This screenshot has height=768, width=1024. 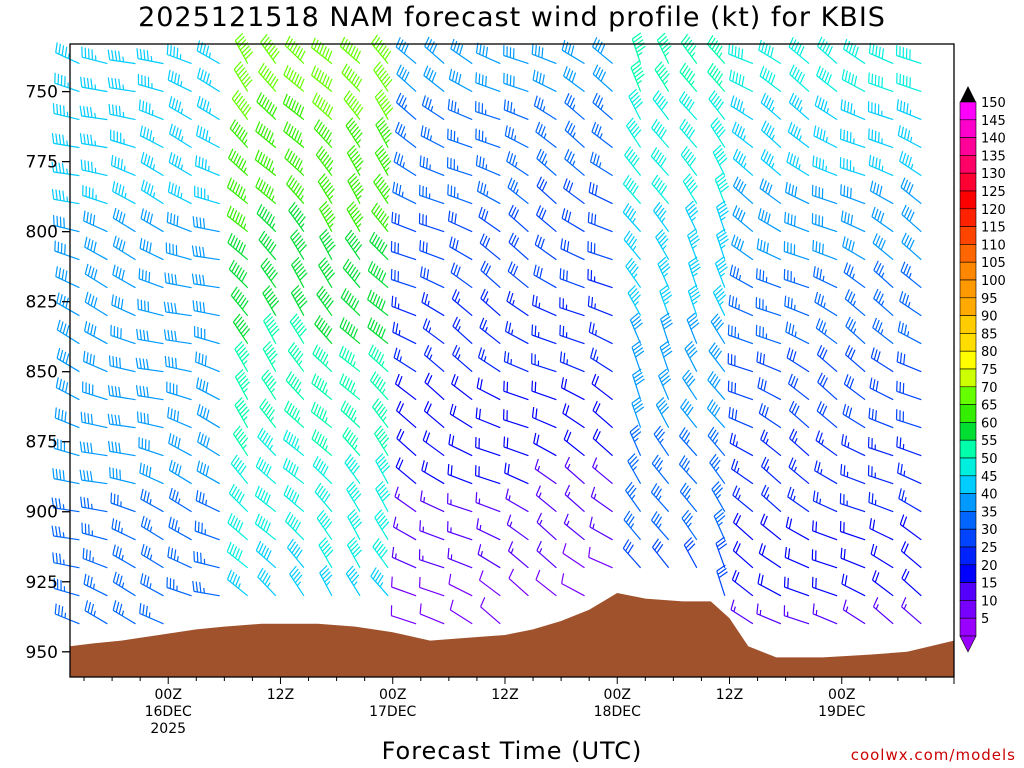 I want to click on y-tick-label: 825, so click(x=42, y=303).